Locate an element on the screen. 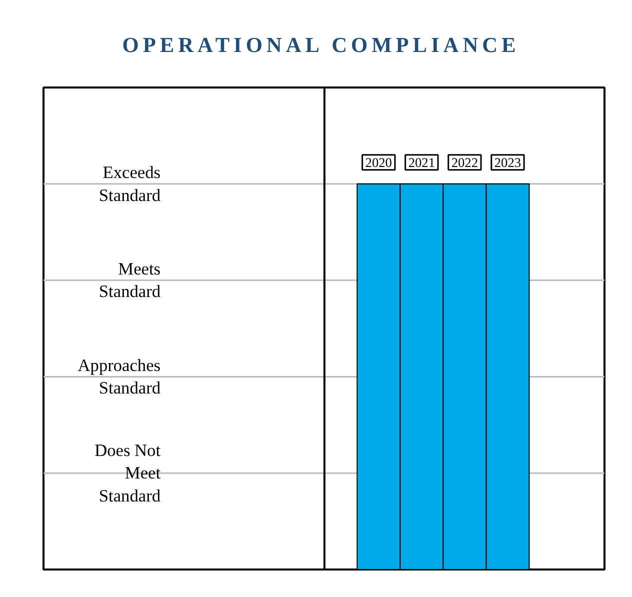  x-tick-label: 2020 is located at coordinates (378, 162).